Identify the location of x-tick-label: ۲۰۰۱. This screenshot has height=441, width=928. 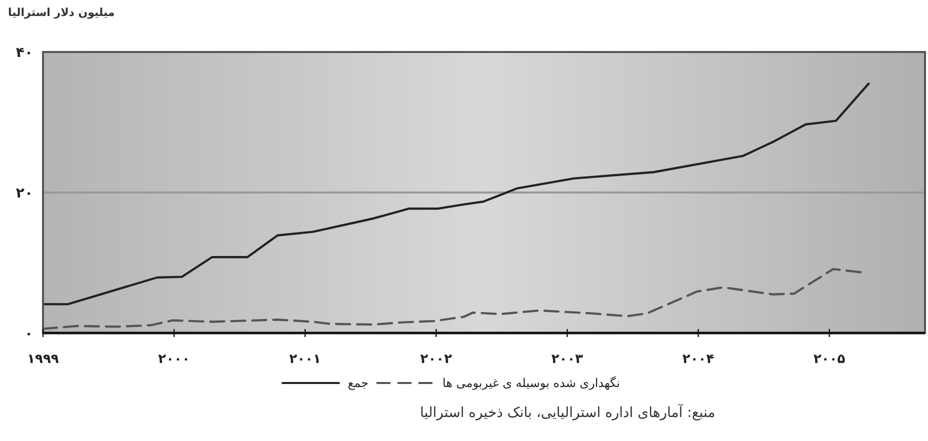
(305, 359).